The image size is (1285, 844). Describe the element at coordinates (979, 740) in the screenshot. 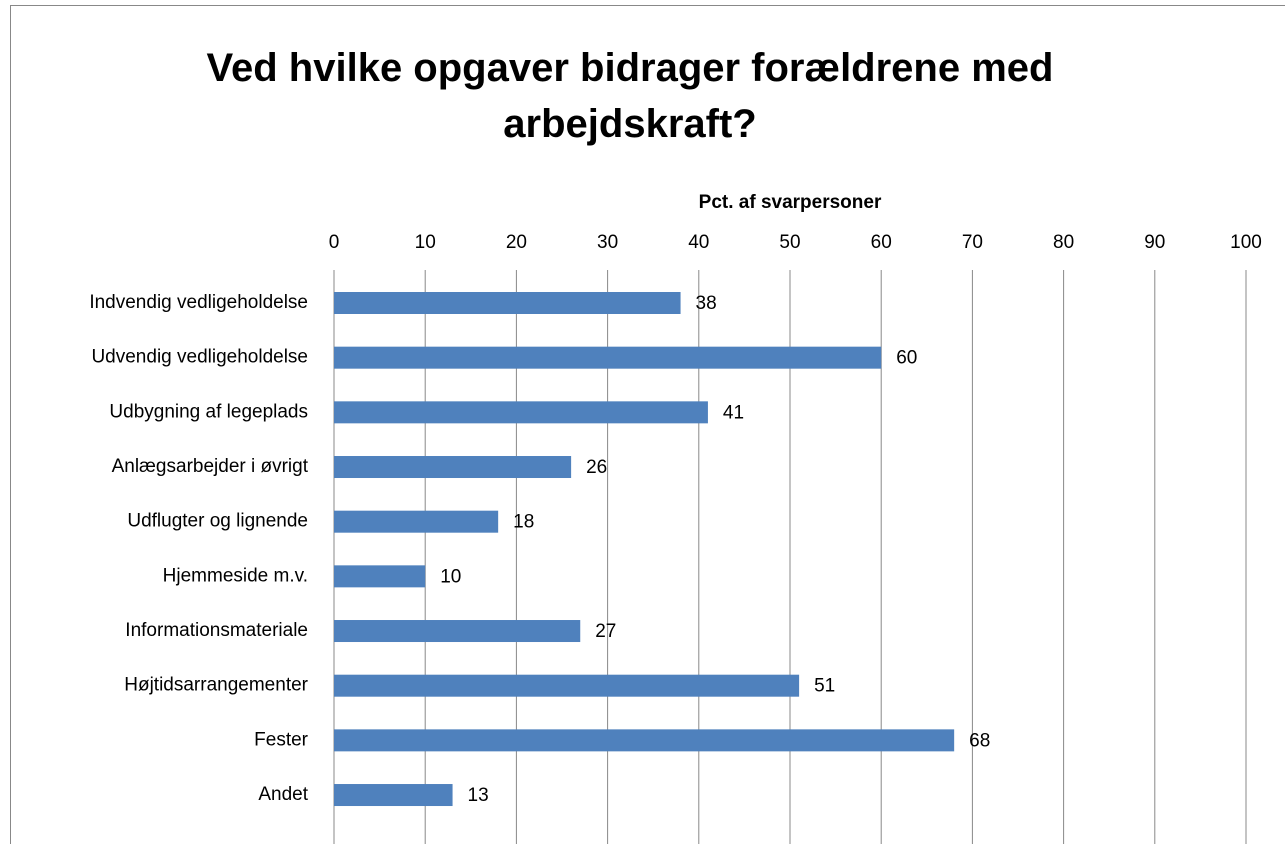

I see `value-label: 68` at that location.